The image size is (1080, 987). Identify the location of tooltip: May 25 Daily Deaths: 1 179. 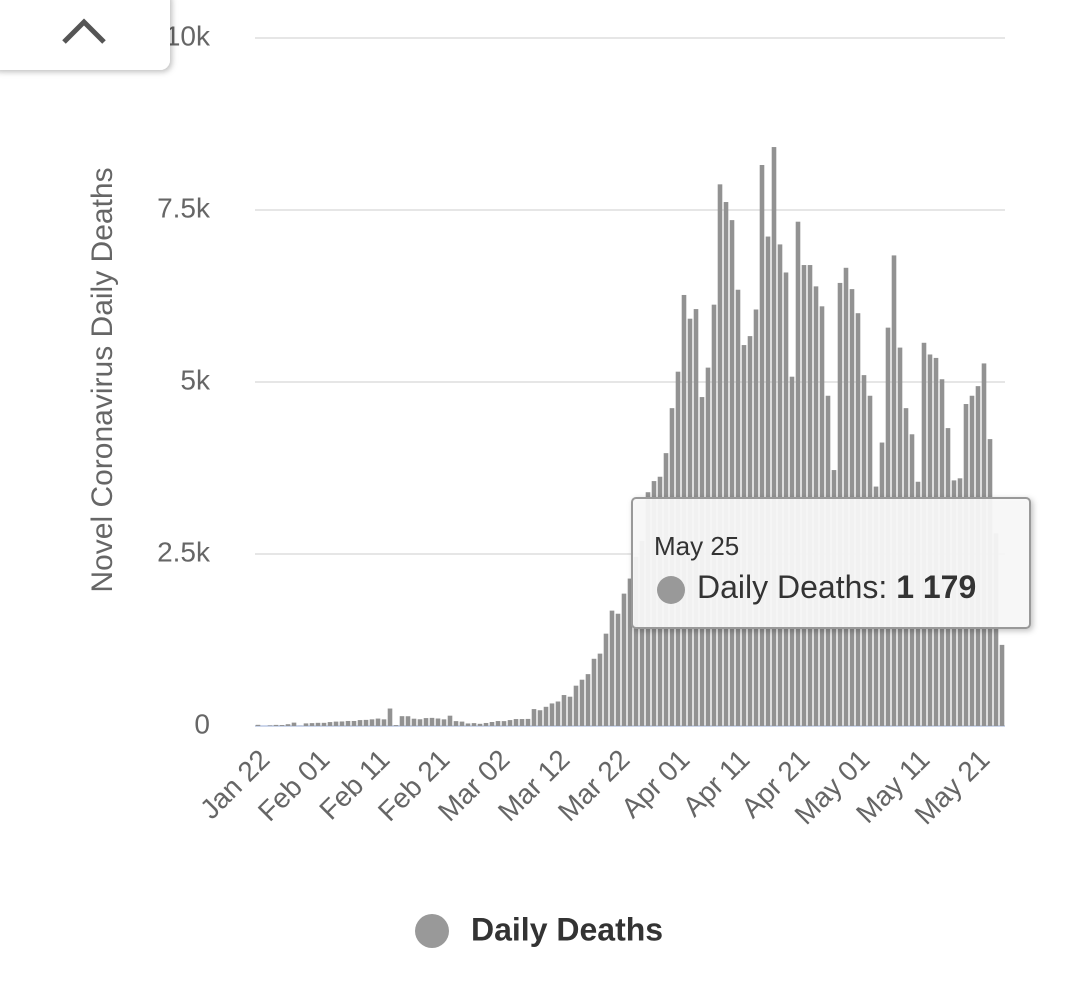
(831, 563).